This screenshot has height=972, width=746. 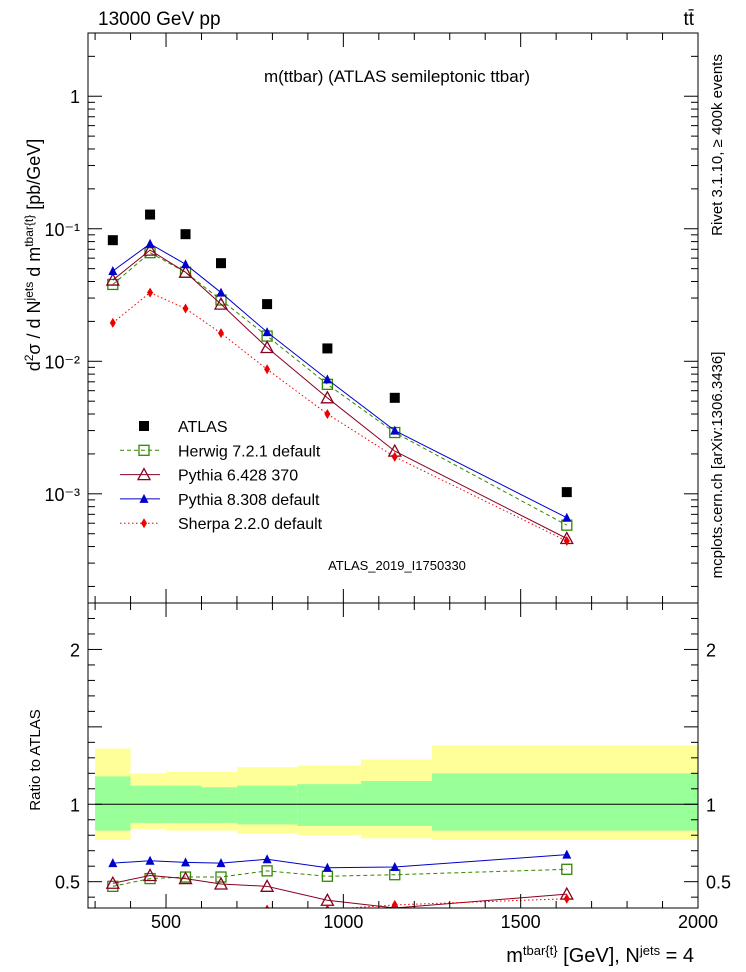 What do you see at coordinates (144, 523) in the screenshot?
I see `legend-marker-sherpa-2-2-0-default` at bounding box center [144, 523].